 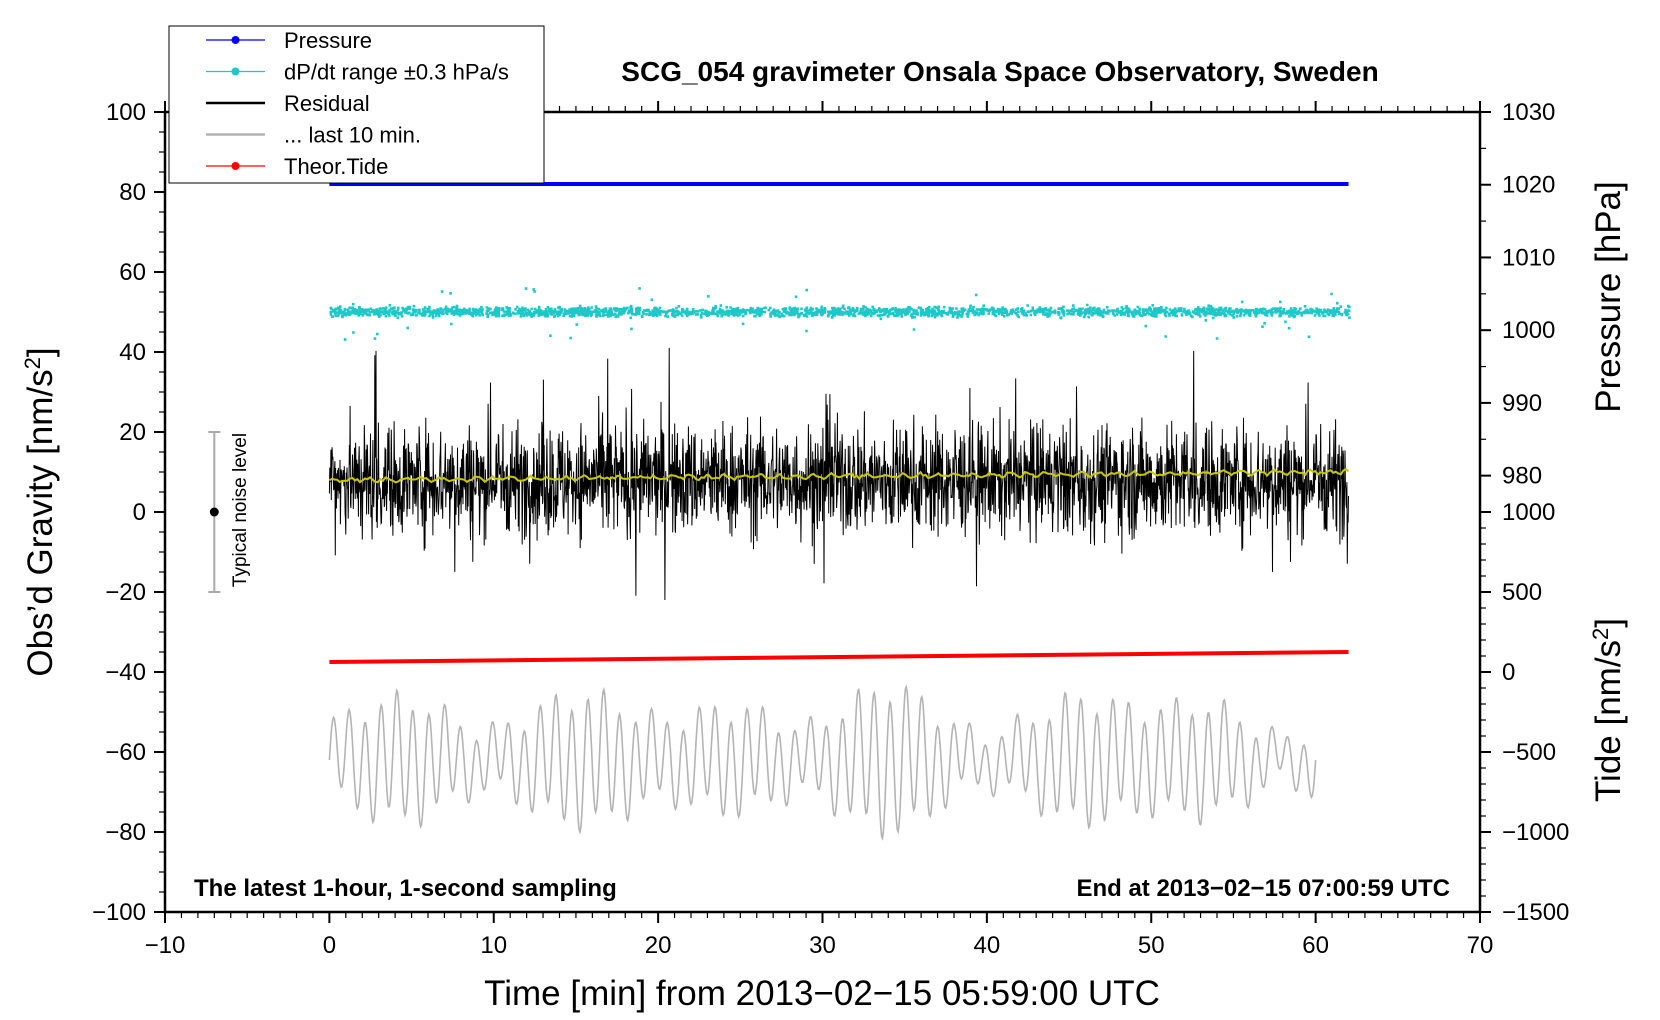 What do you see at coordinates (1529, 752) in the screenshot?
I see `tide-tick-label: −500` at bounding box center [1529, 752].